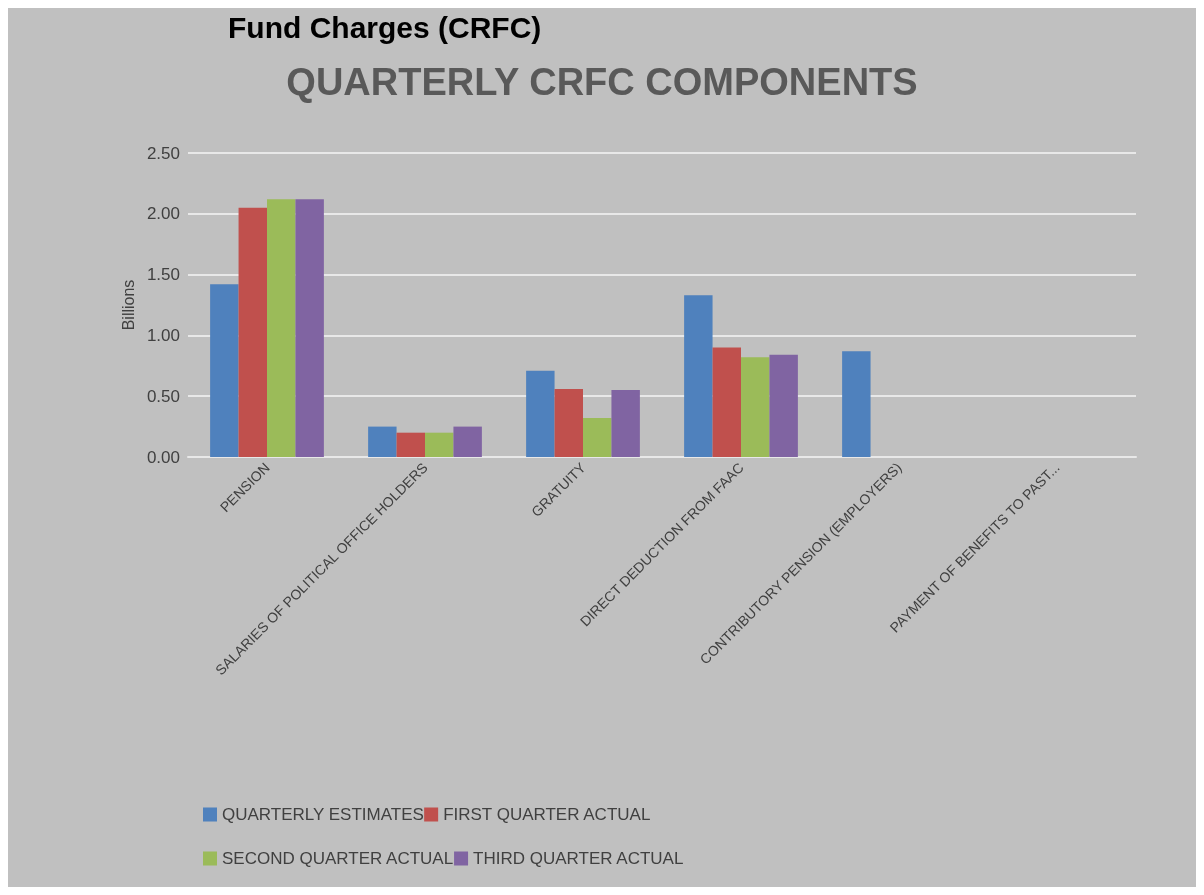  I want to click on y-tick-label: 2.00, so click(163, 214).